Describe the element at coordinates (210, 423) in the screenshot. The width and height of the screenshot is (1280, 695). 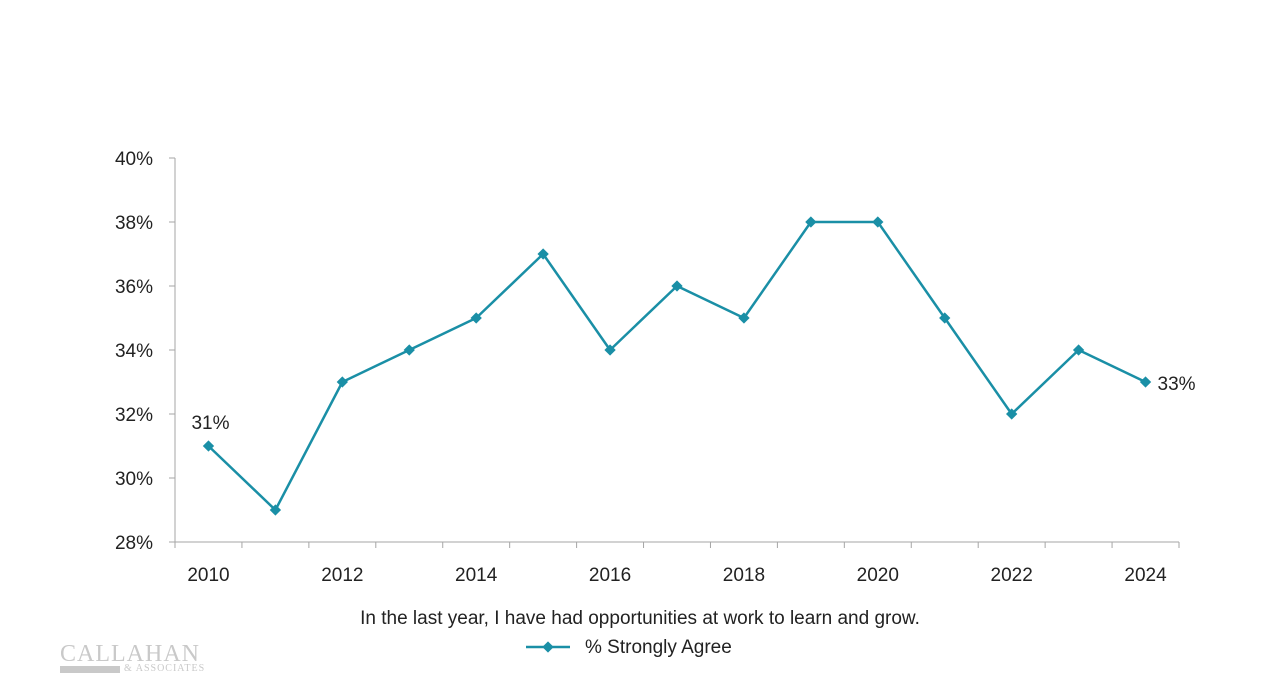
I see `data-label: 31%` at that location.